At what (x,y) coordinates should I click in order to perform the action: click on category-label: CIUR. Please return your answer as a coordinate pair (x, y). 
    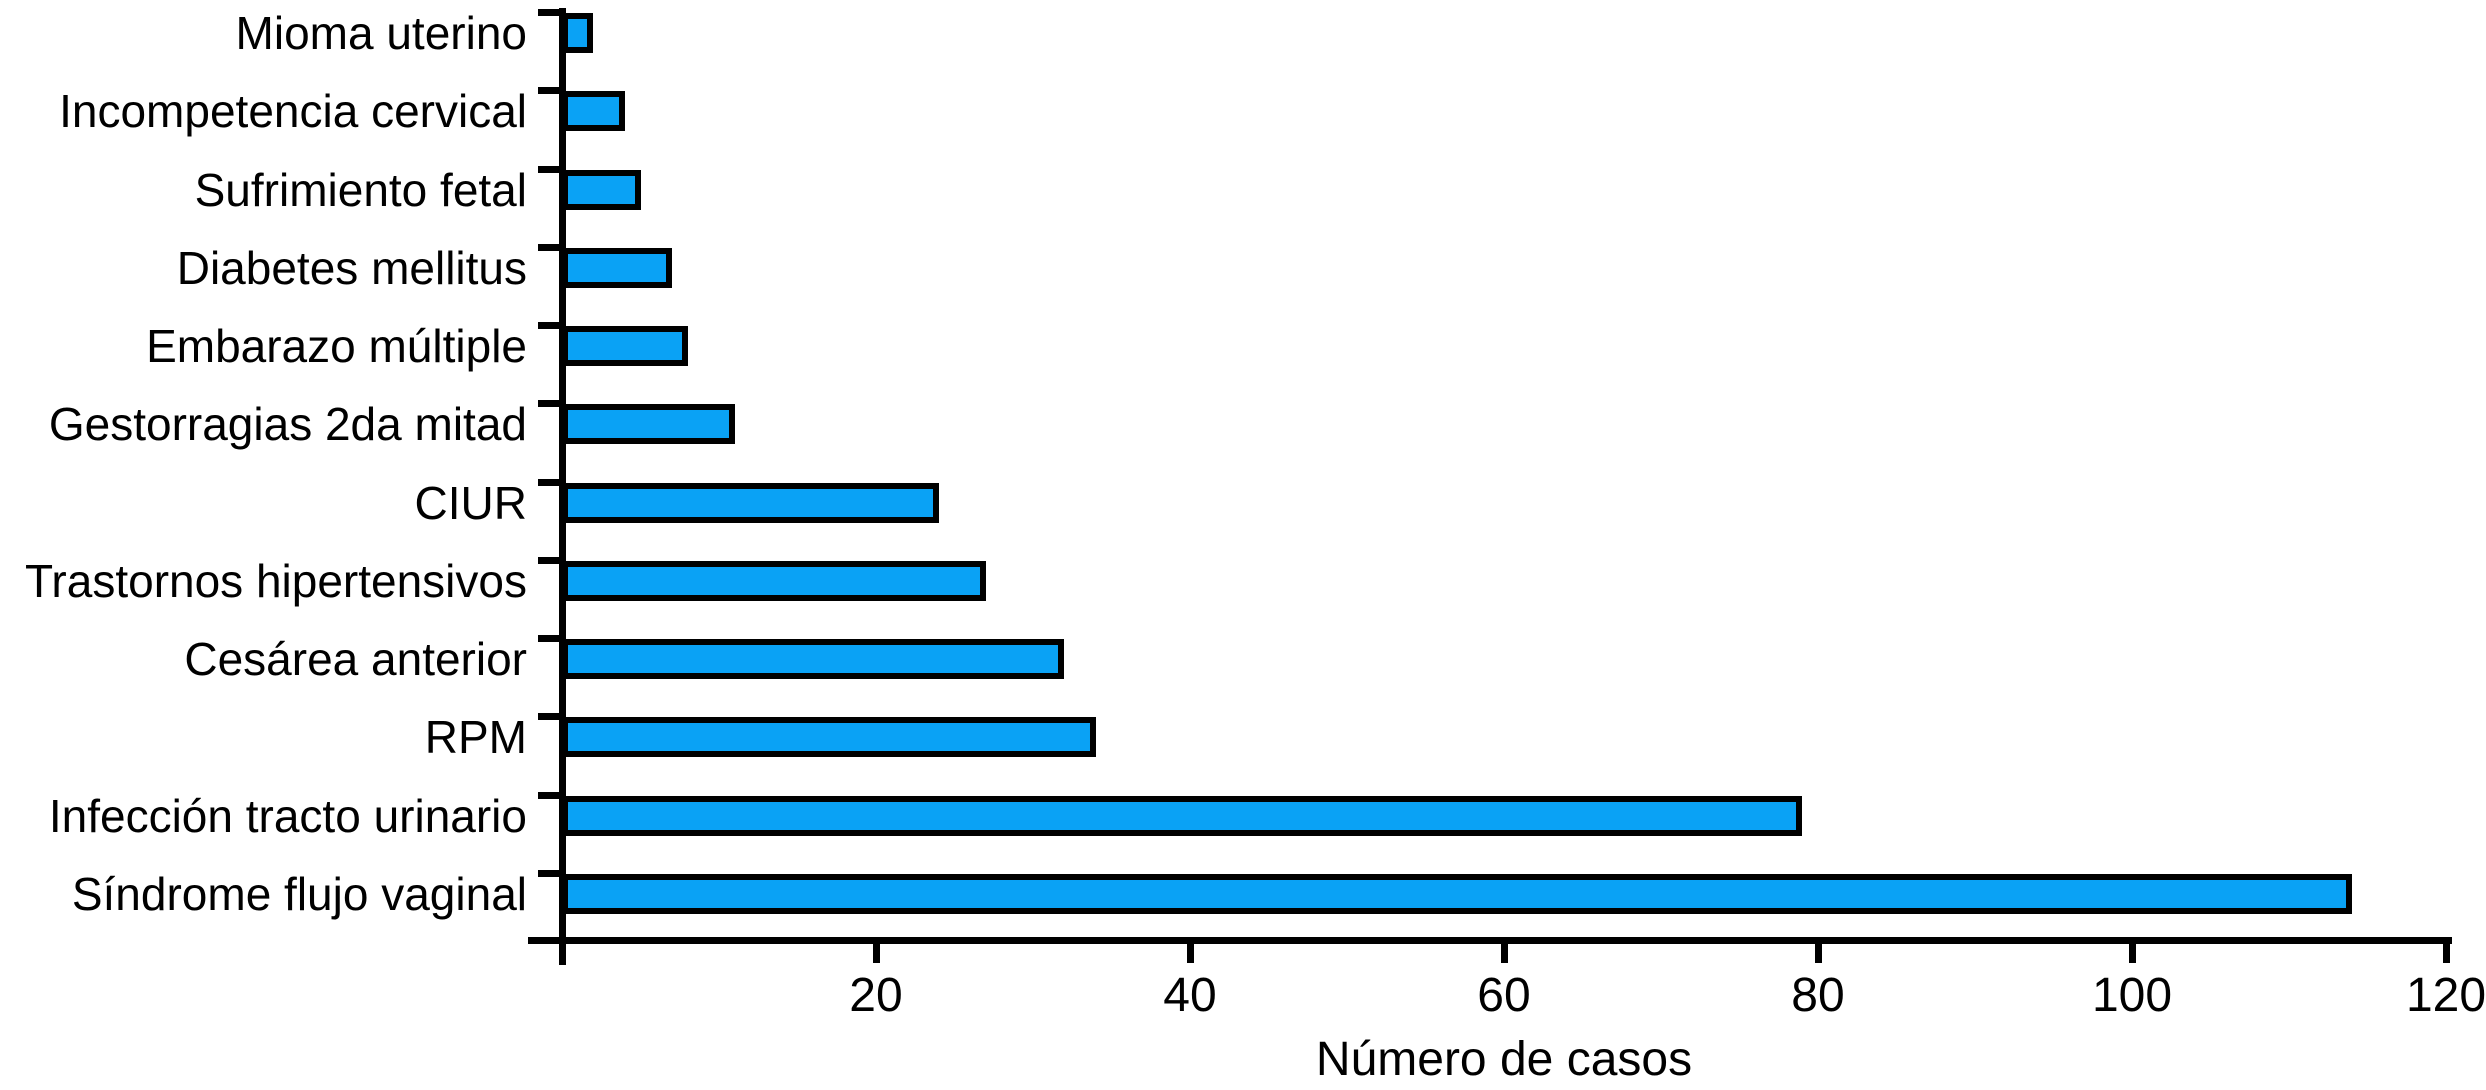
    Looking at the image, I should click on (470, 503).